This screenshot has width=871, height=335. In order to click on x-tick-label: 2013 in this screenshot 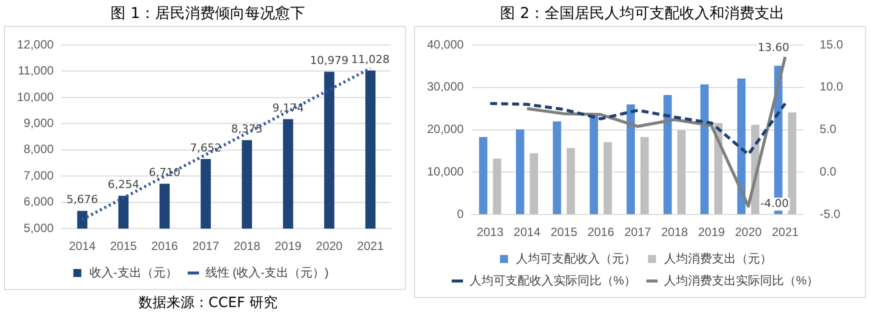, I will do `click(490, 232)`.